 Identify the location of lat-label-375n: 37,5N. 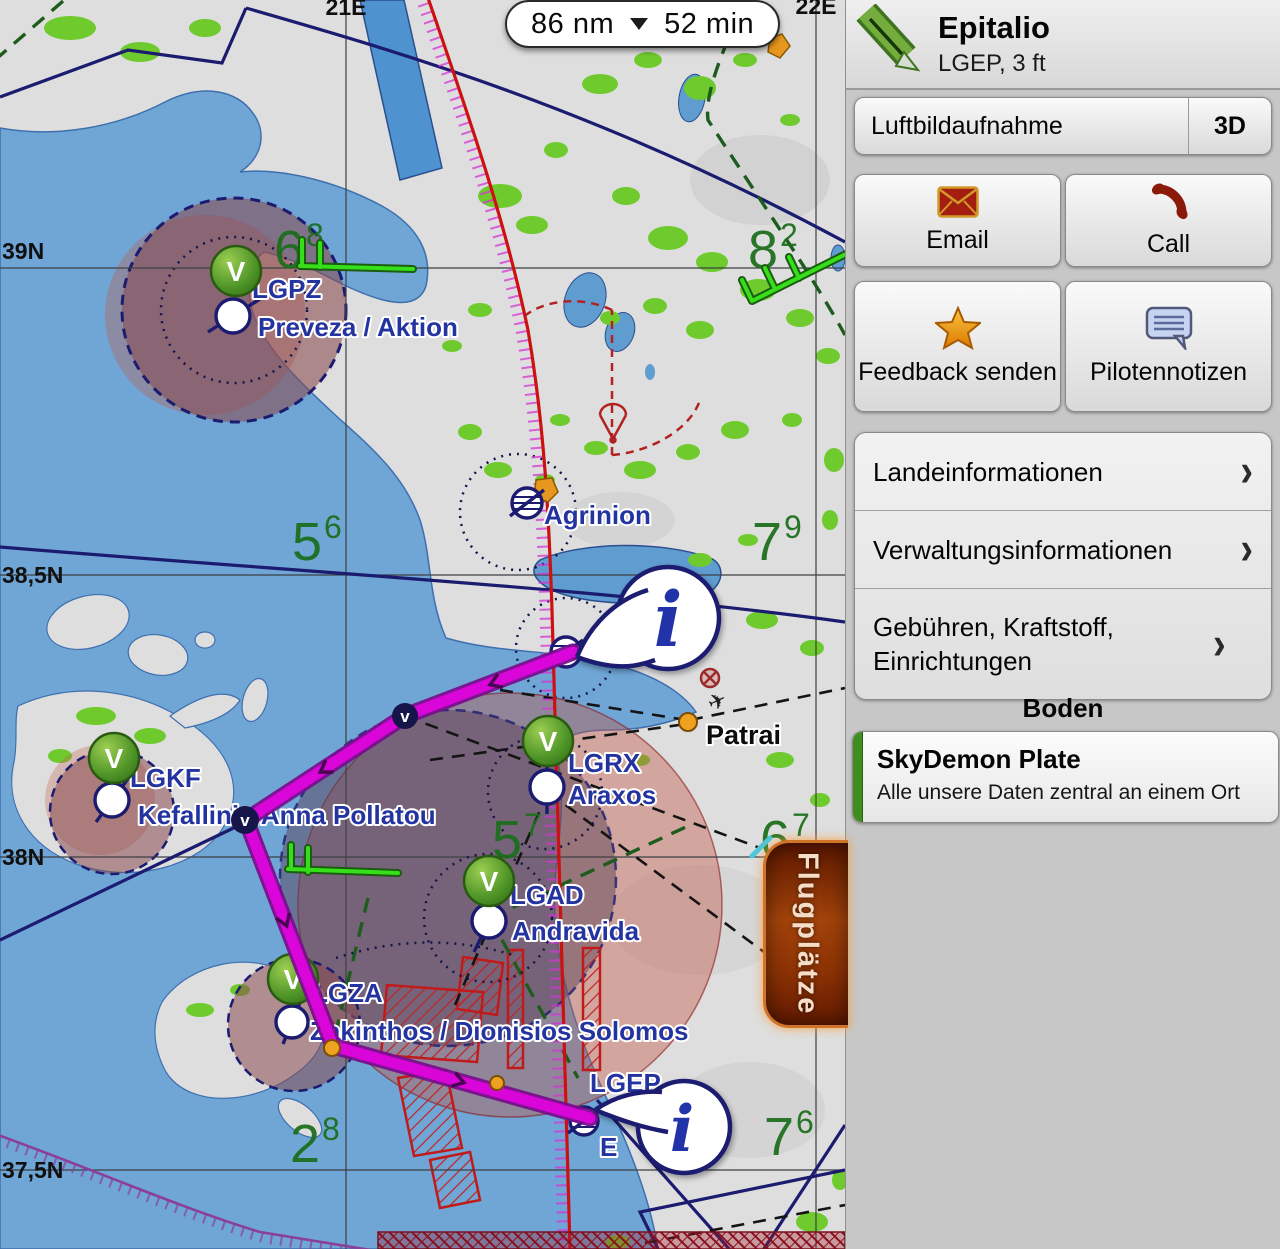
(32, 1170).